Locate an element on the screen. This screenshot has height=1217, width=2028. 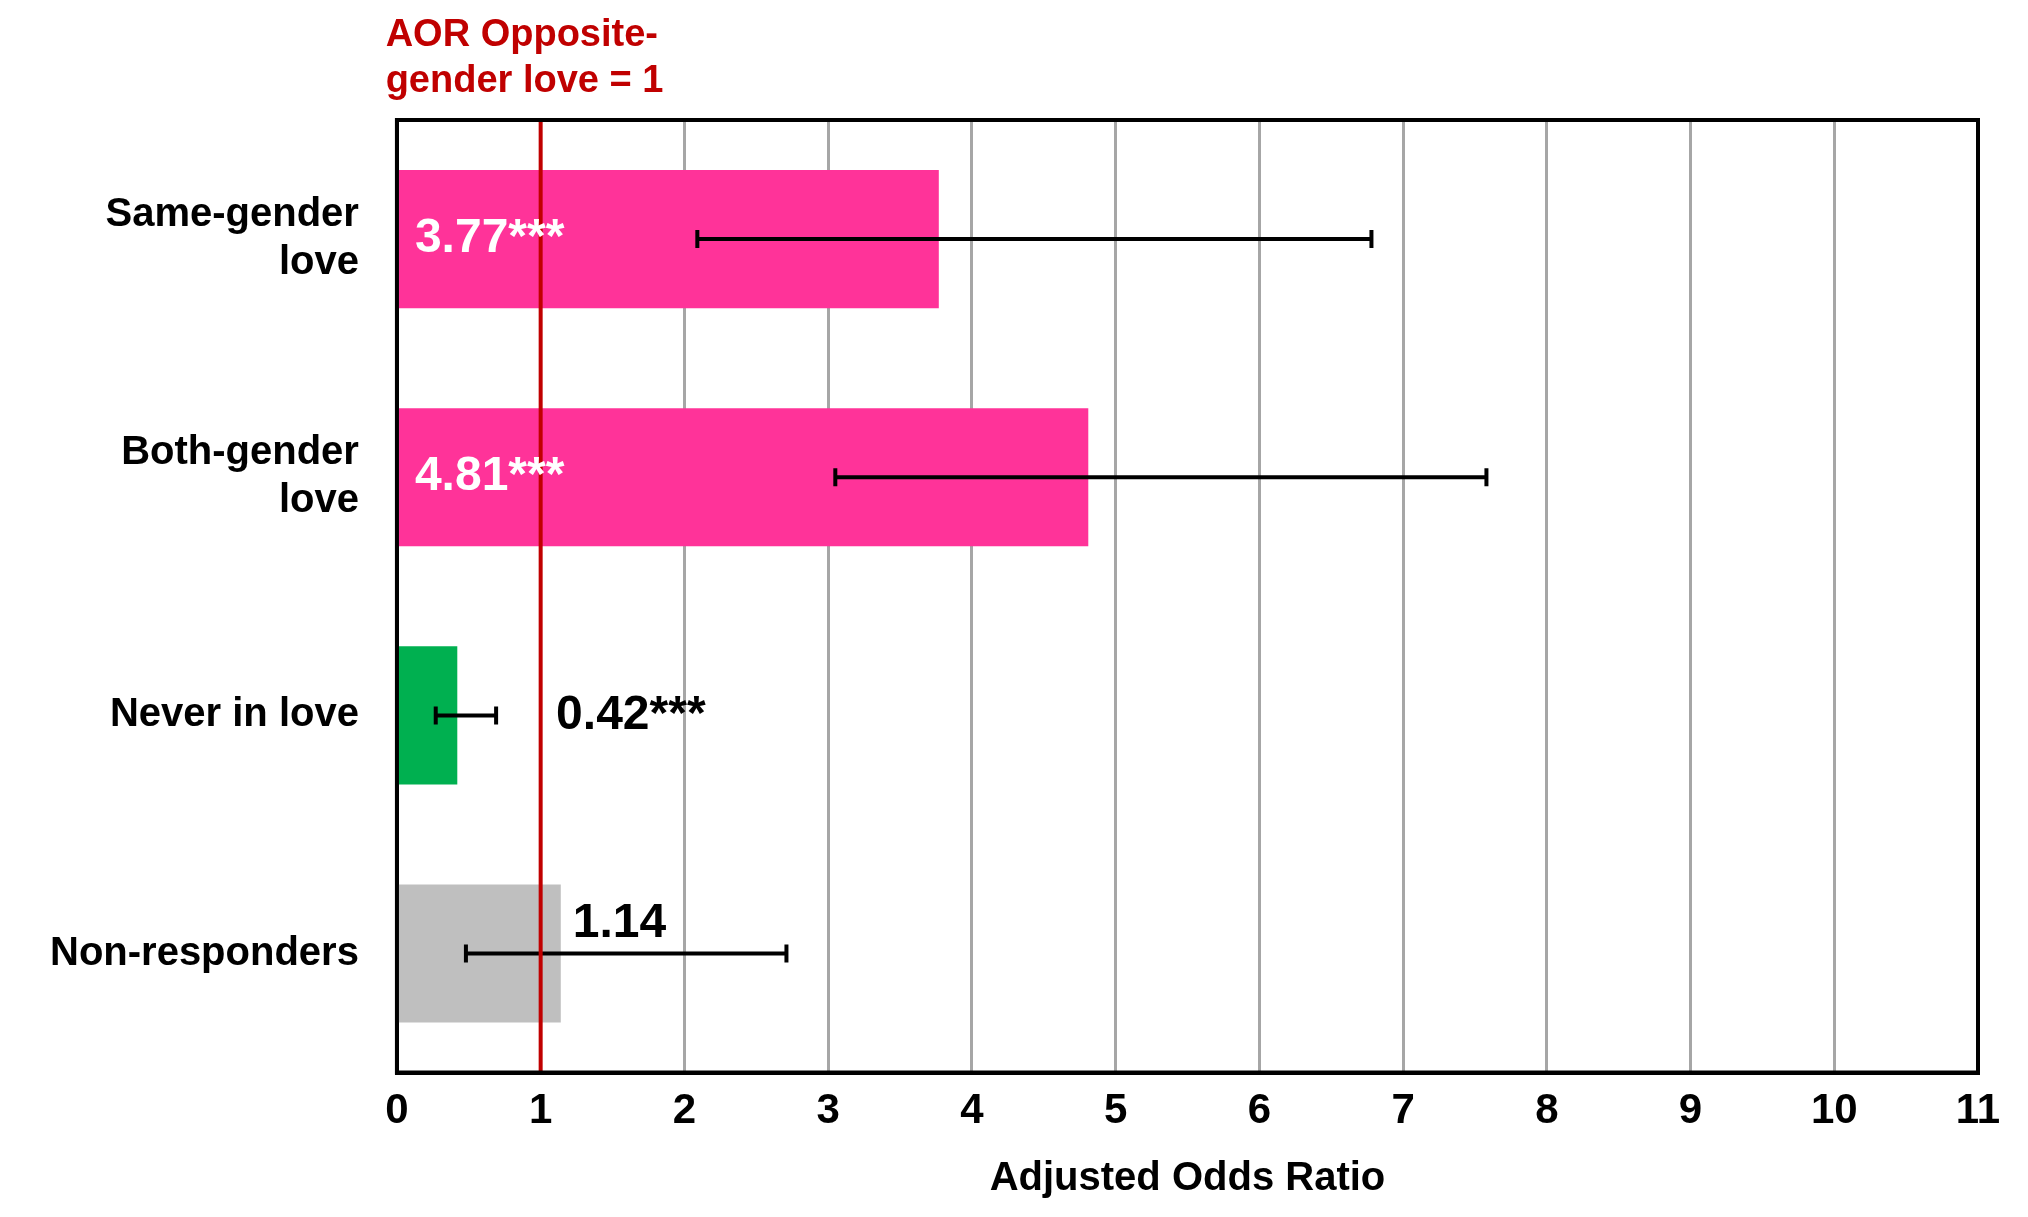
x-axis-title: Adjusted Odds Ratio is located at coordinates (1187, 1176).